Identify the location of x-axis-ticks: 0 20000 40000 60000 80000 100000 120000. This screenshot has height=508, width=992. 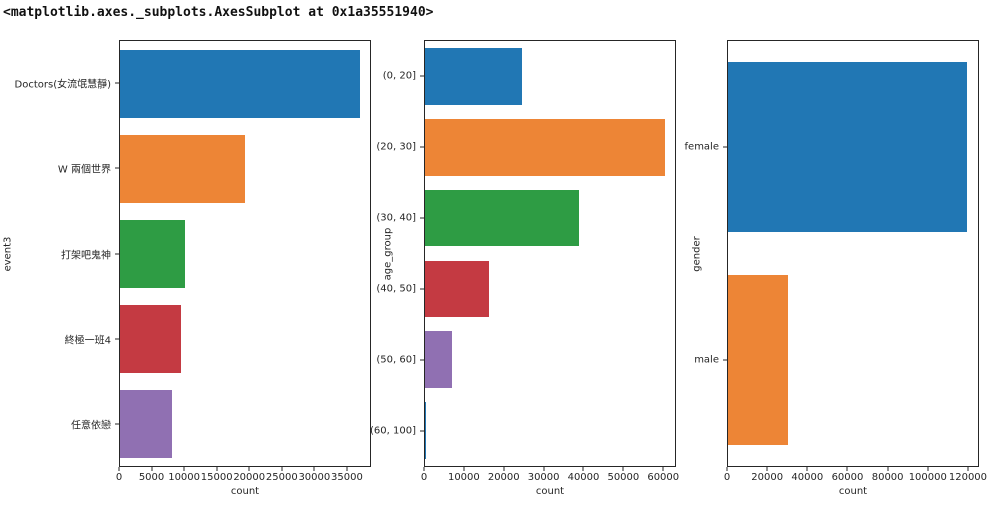
(855, 478).